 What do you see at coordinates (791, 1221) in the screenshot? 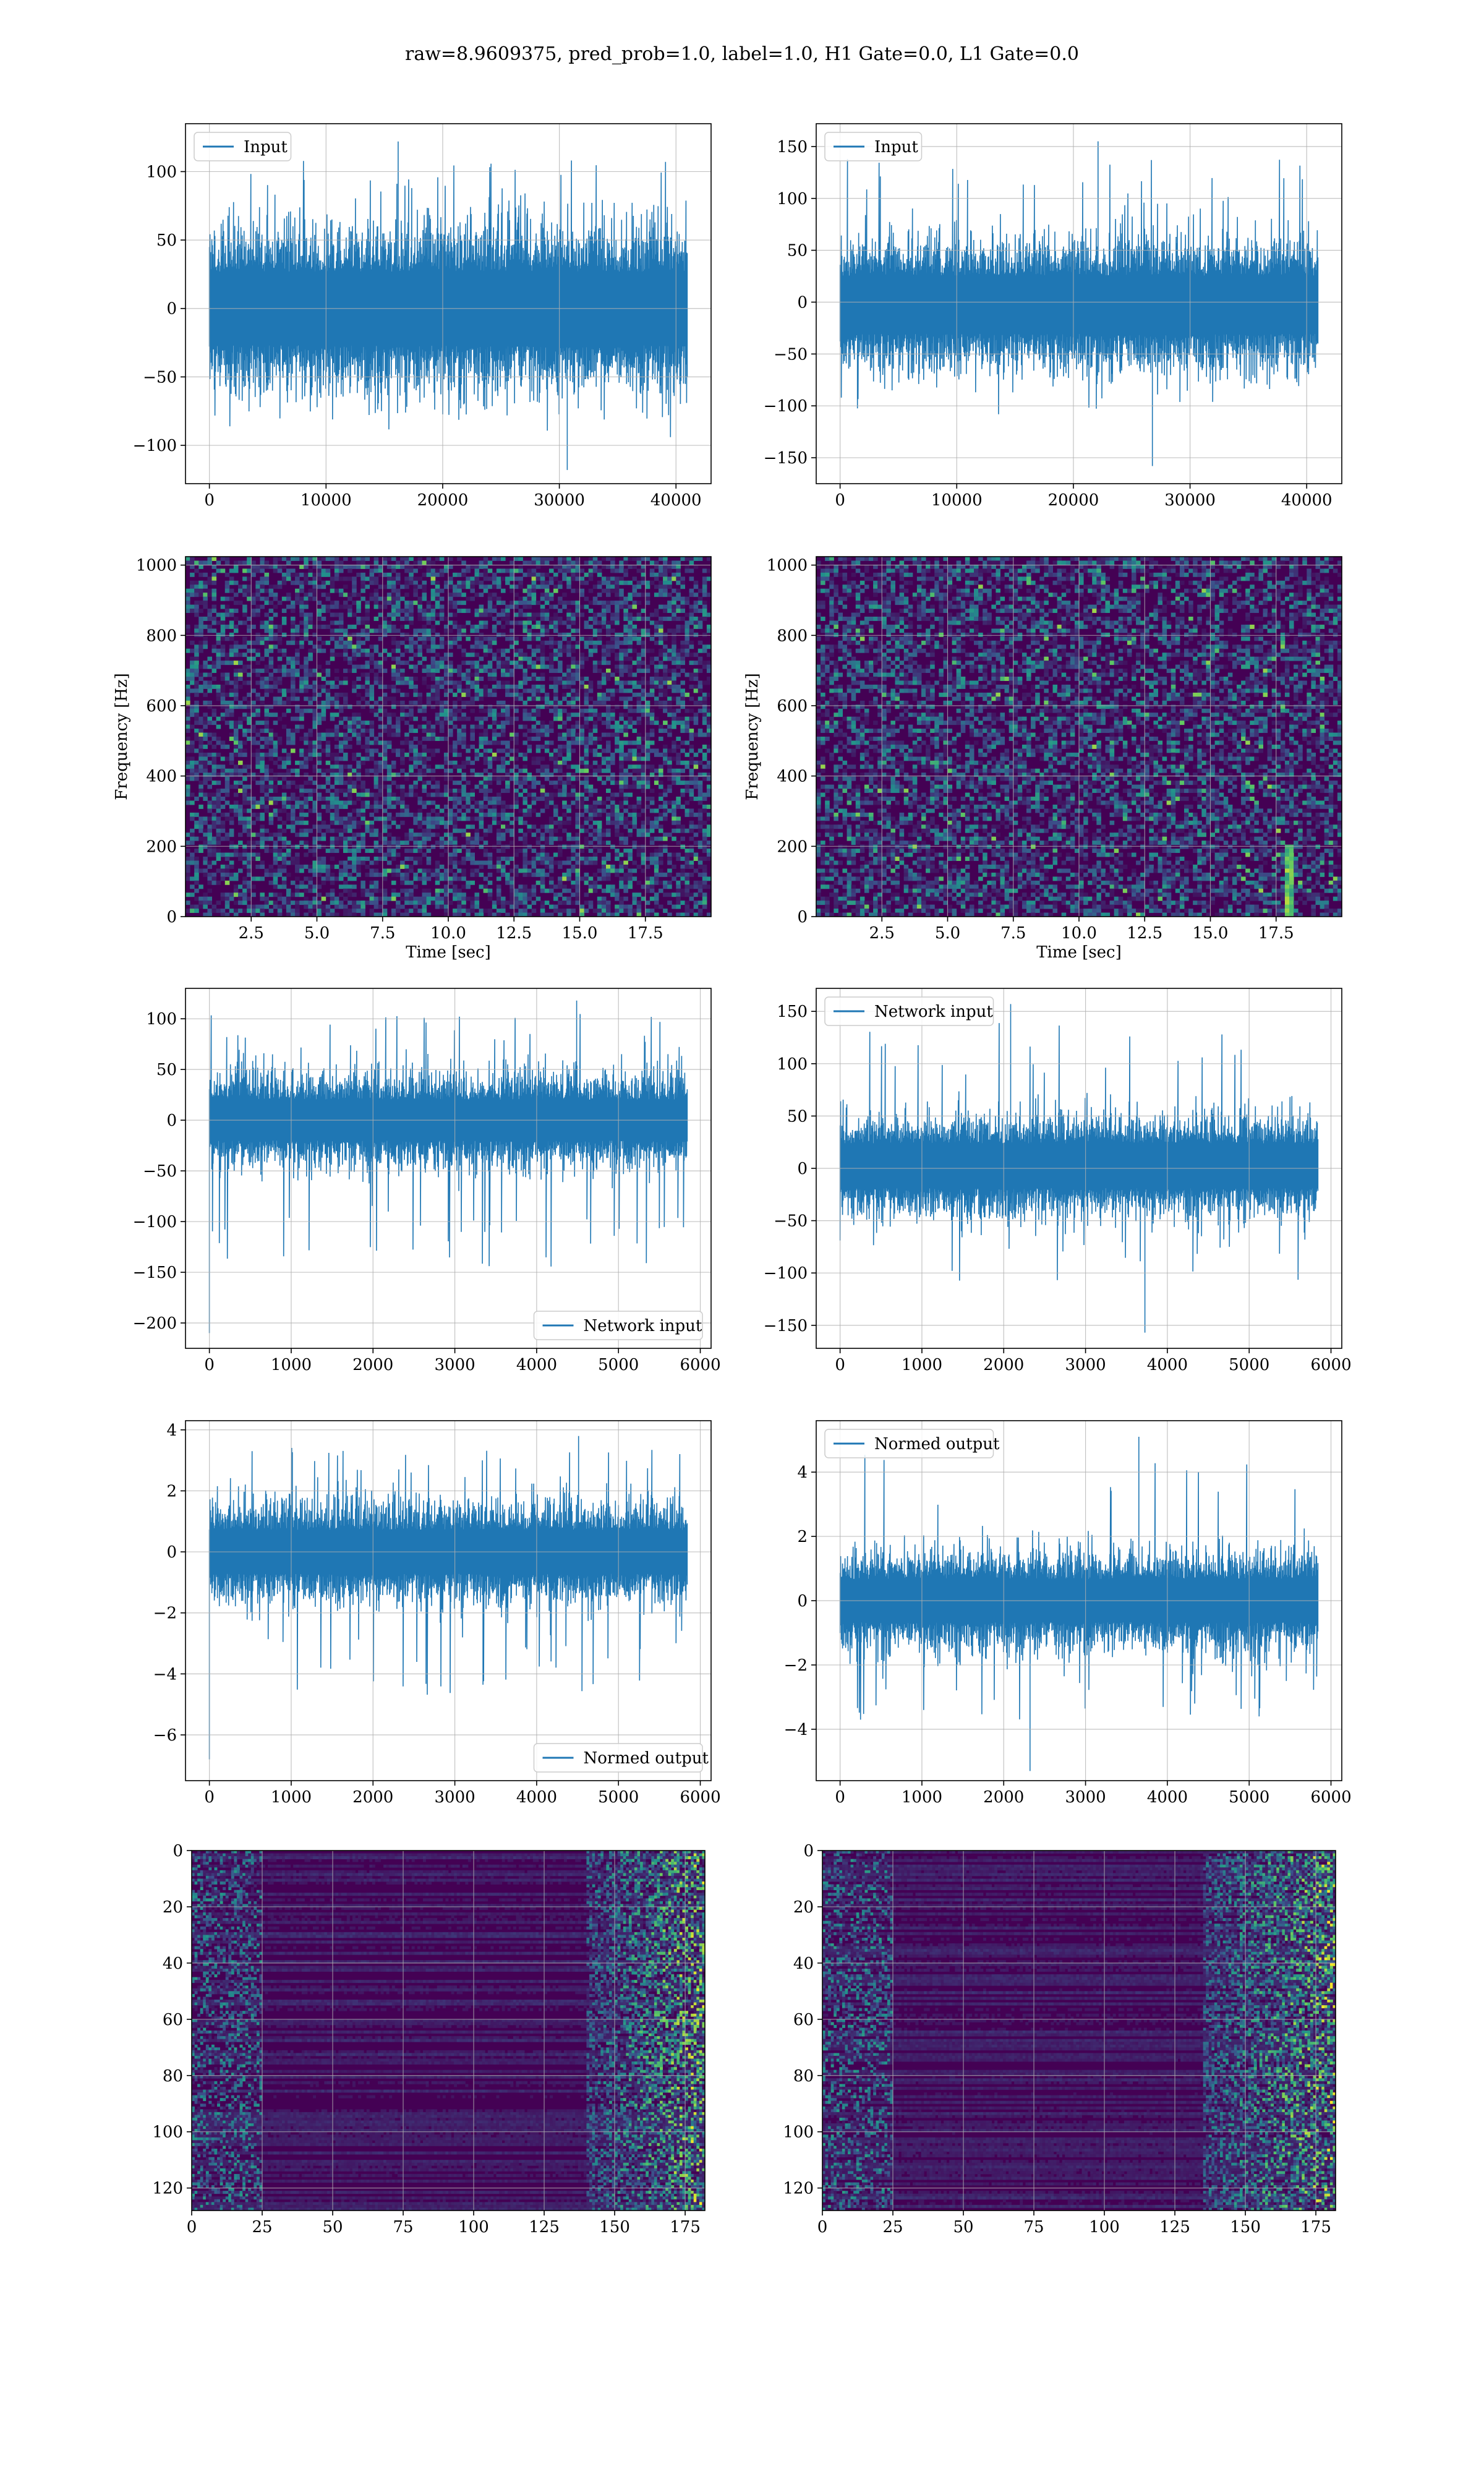
I see `y-tick-label: −50` at bounding box center [791, 1221].